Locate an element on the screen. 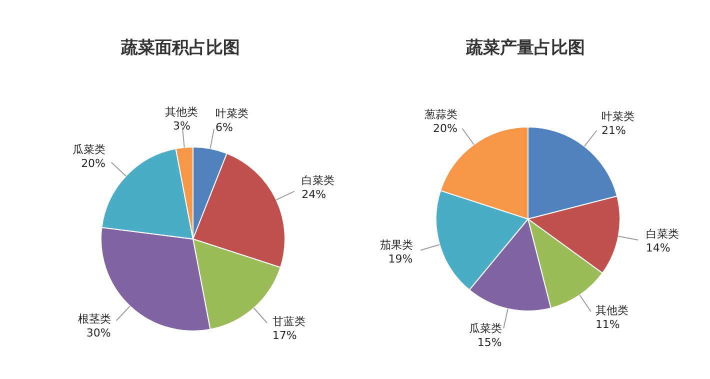 The width and height of the screenshot is (710, 379). data-label: 24% is located at coordinates (314, 194).